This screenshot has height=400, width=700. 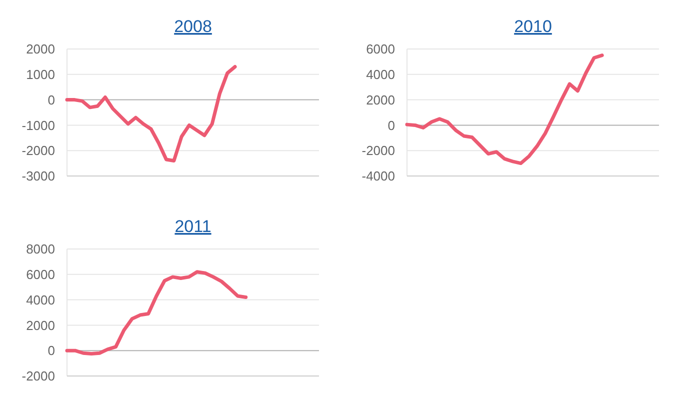 What do you see at coordinates (40, 74) in the screenshot?
I see `y-tick-label: 1000` at bounding box center [40, 74].